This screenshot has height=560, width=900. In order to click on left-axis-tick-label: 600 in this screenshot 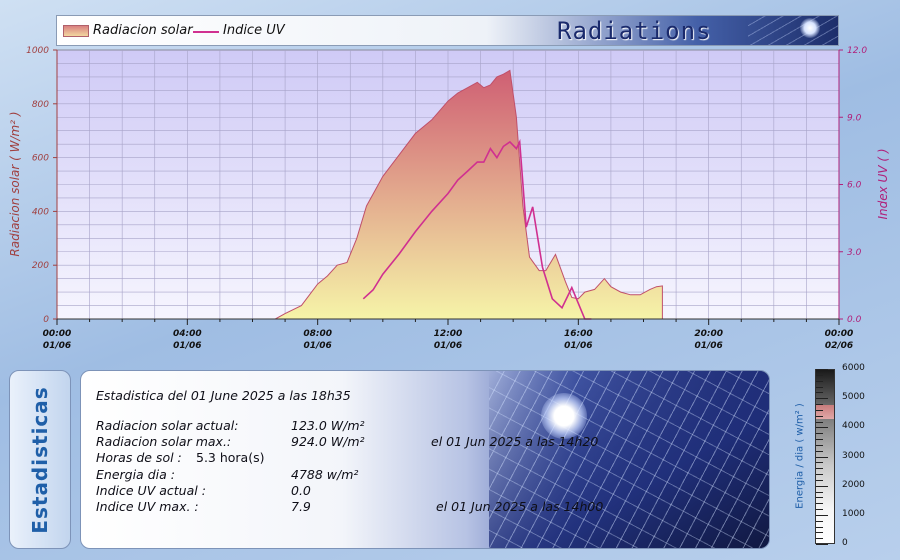, I will do `click(40, 159)`.